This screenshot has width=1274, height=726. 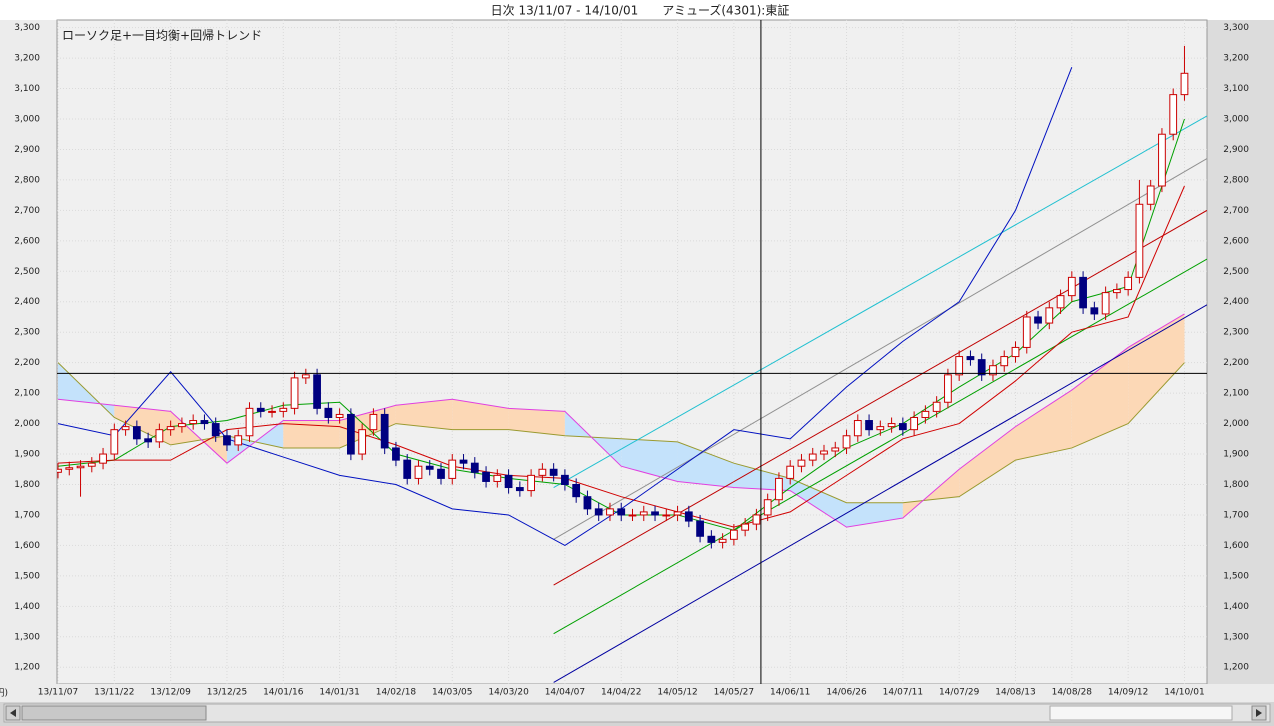 What do you see at coordinates (1015, 693) in the screenshot?
I see `x-tick-label: 14/08/13` at bounding box center [1015, 693].